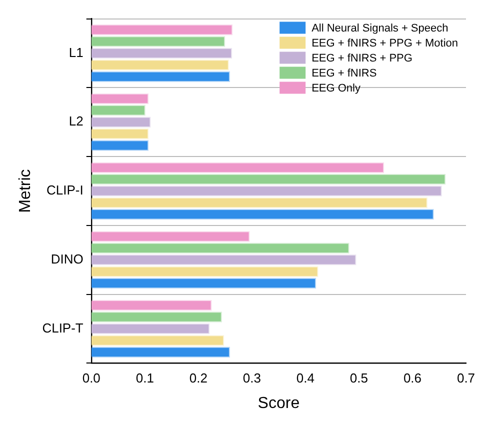 The image size is (484, 425). Describe the element at coordinates (65, 190) in the screenshot. I see `y-tick-label: CLIP-I` at that location.